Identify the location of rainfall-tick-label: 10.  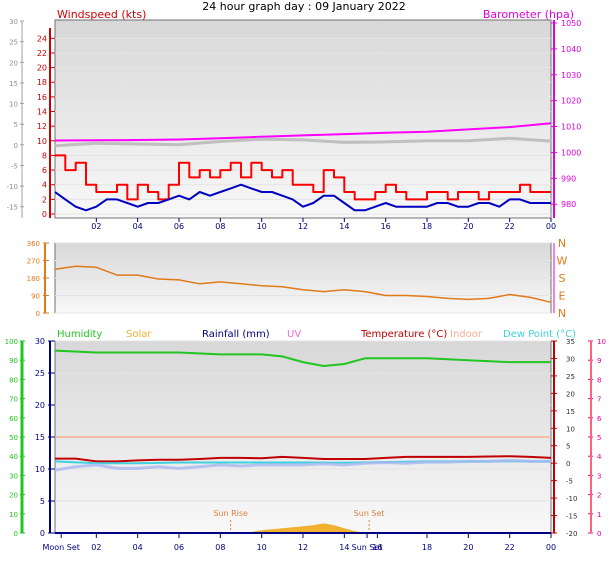
(40, 469).